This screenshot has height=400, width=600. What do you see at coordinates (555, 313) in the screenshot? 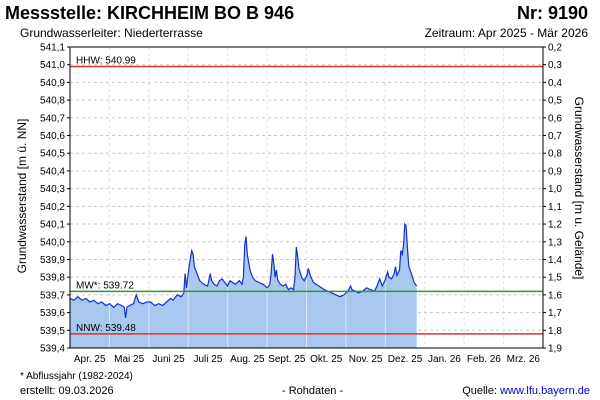
I see `y-tick-label-right: 1,7` at bounding box center [555, 313].